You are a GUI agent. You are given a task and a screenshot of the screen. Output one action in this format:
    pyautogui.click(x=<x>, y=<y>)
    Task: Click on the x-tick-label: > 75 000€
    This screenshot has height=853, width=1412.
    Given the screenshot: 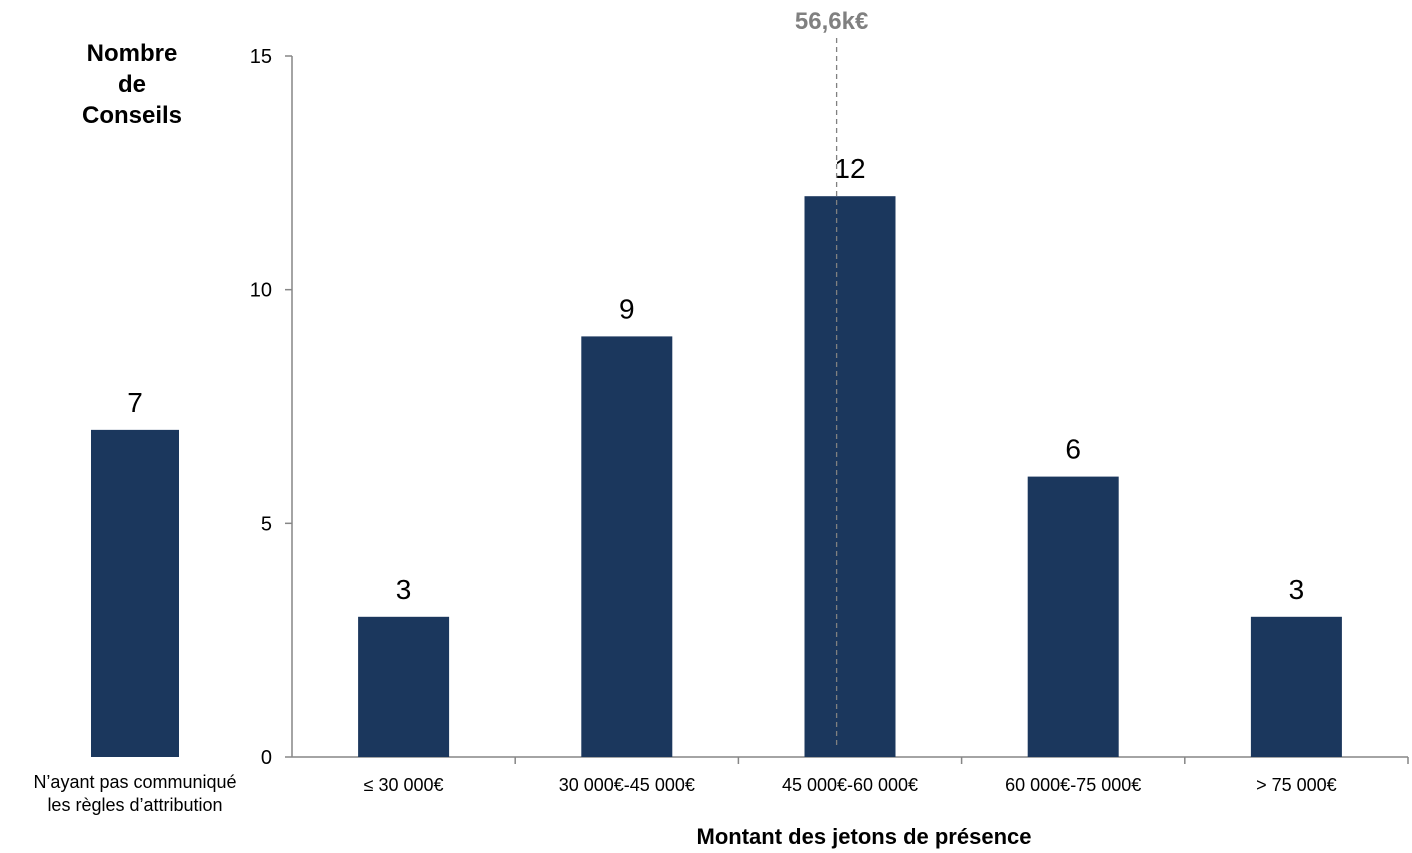 What is the action you would take?
    pyautogui.click(x=1296, y=785)
    